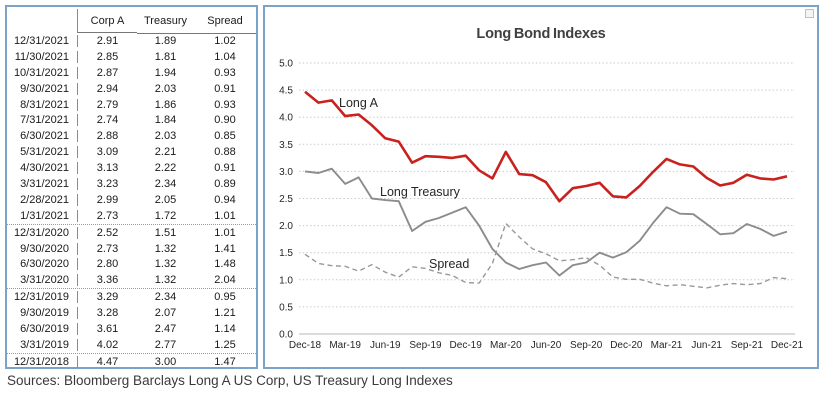 This screenshot has width=823, height=403. Describe the element at coordinates (286, 226) in the screenshot. I see `y-axis-tick-label: 2.0` at that location.